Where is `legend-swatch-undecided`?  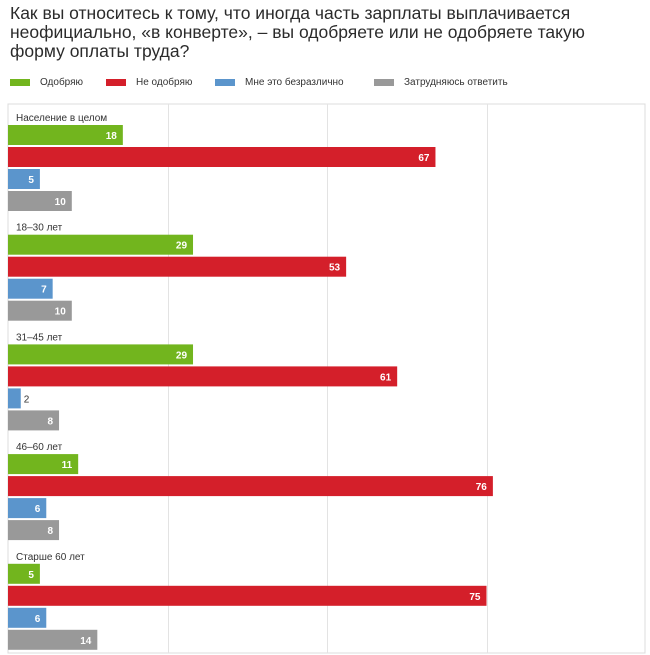
legend-swatch-undecided is located at coordinates (384, 82).